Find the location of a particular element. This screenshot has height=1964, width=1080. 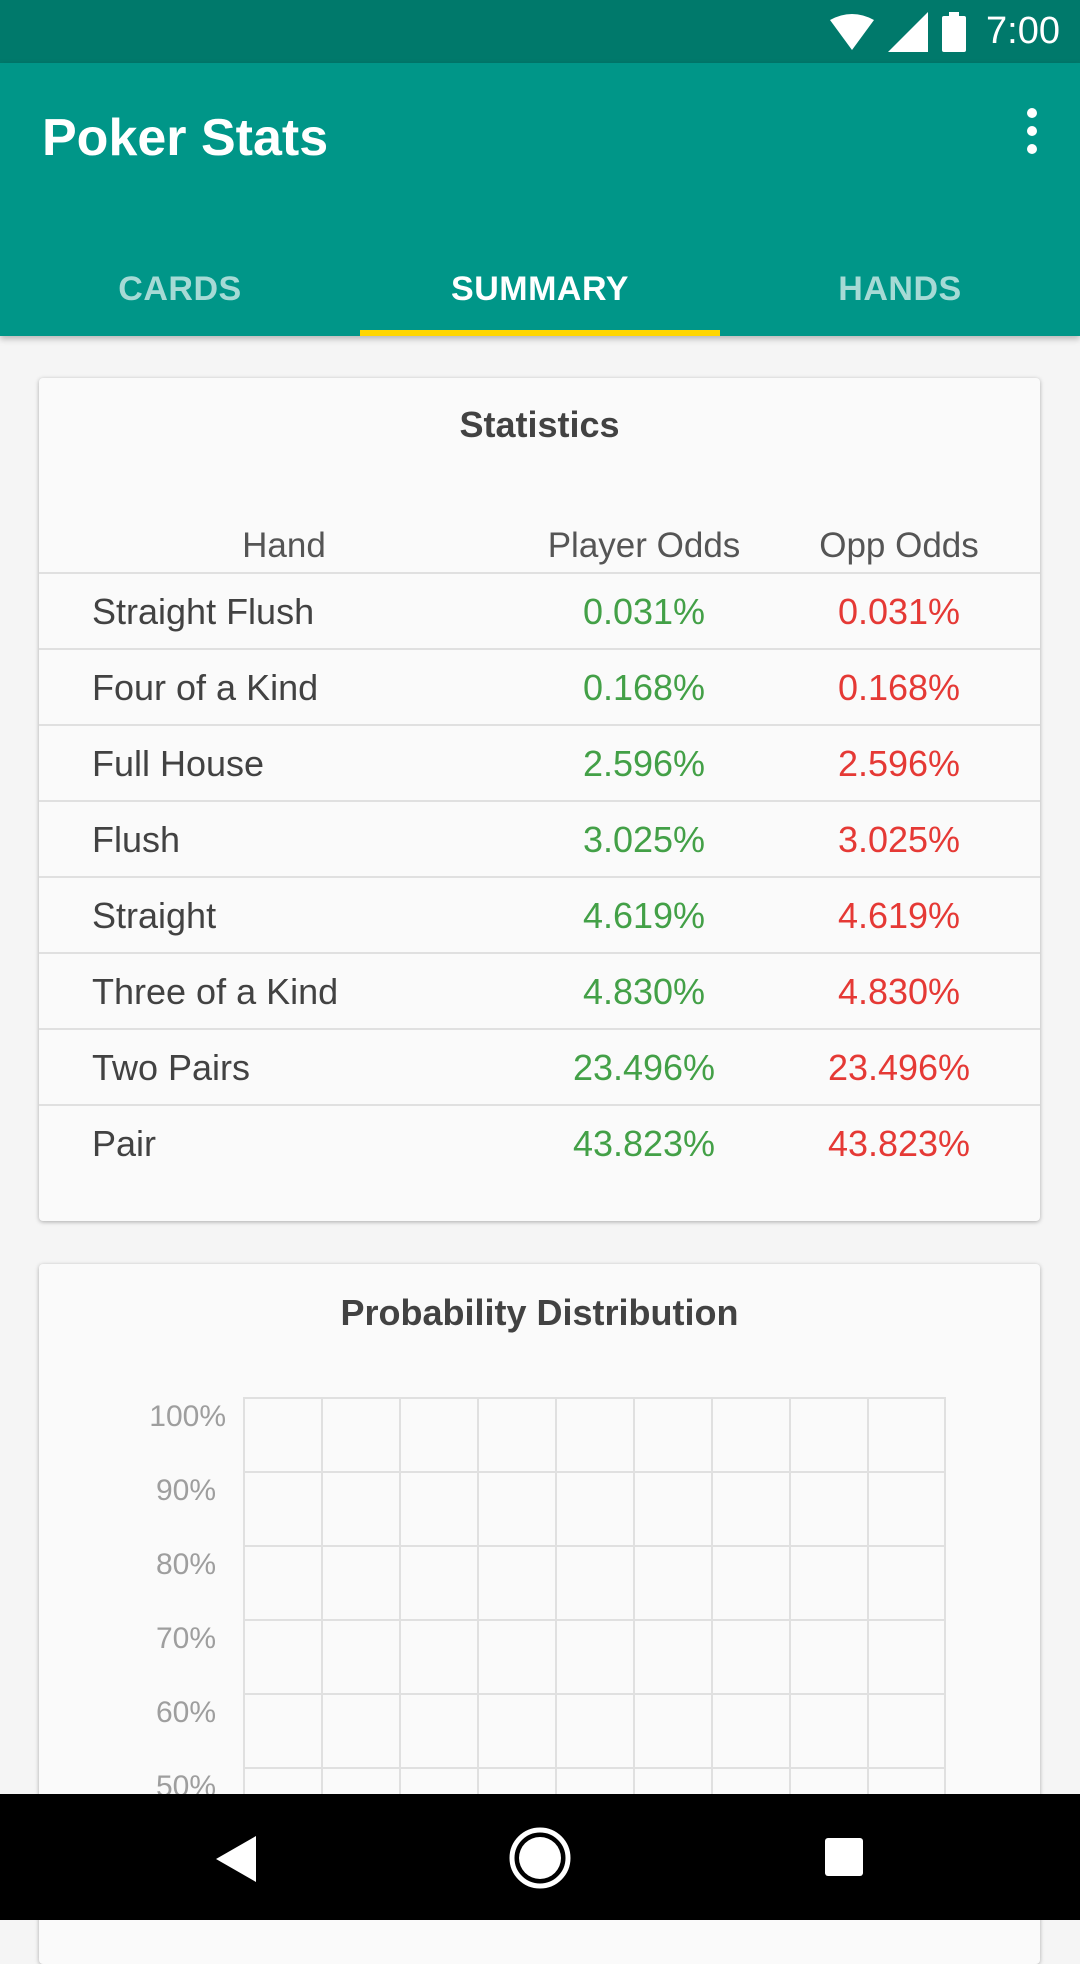

tab-cards: CARDS is located at coordinates (180, 289).